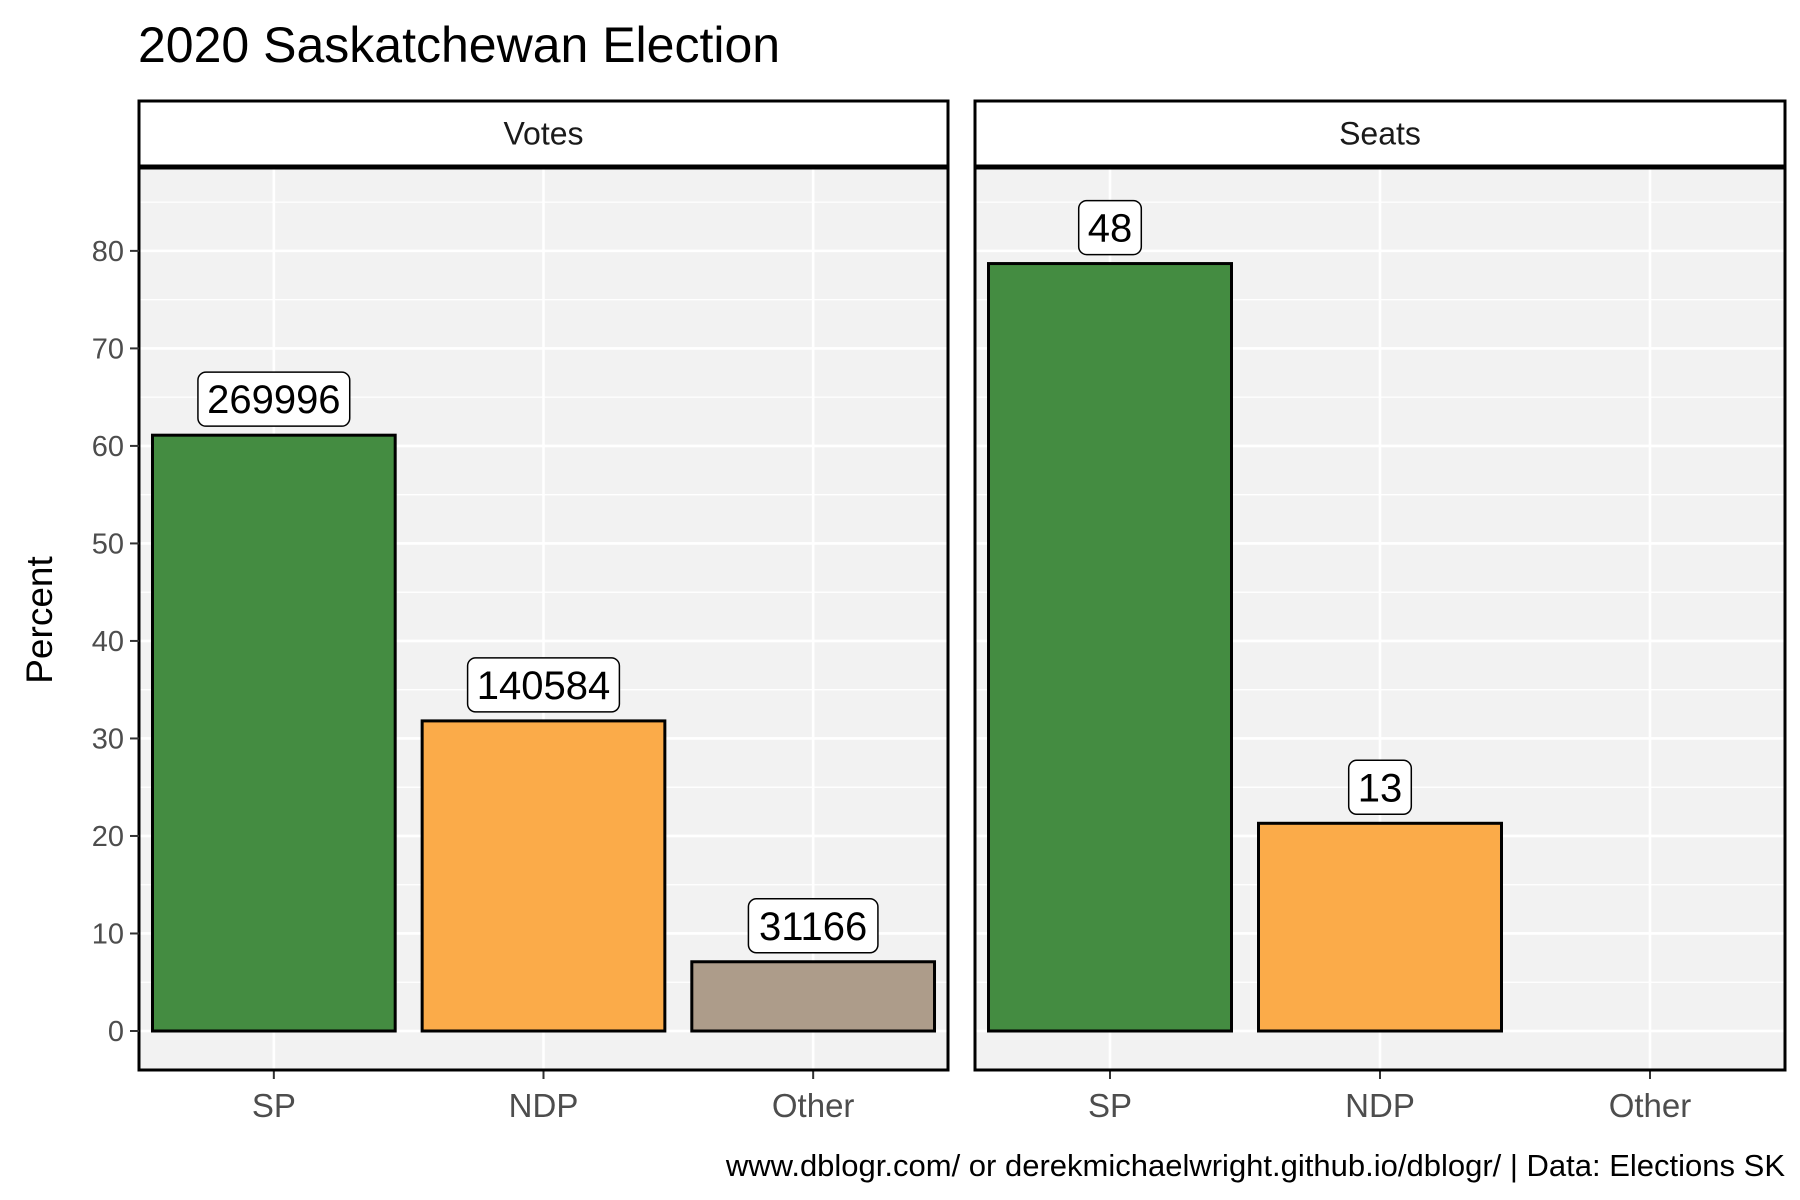 This screenshot has width=1800, height=1200. What do you see at coordinates (273, 400) in the screenshot?
I see `data-label: 269996` at bounding box center [273, 400].